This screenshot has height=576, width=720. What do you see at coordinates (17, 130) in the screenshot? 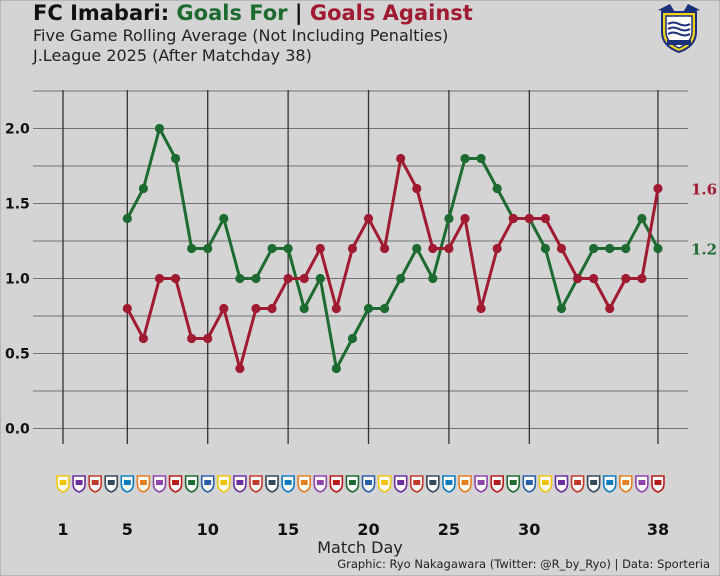
I see `y-tick-label: 2.0` at bounding box center [17, 130].